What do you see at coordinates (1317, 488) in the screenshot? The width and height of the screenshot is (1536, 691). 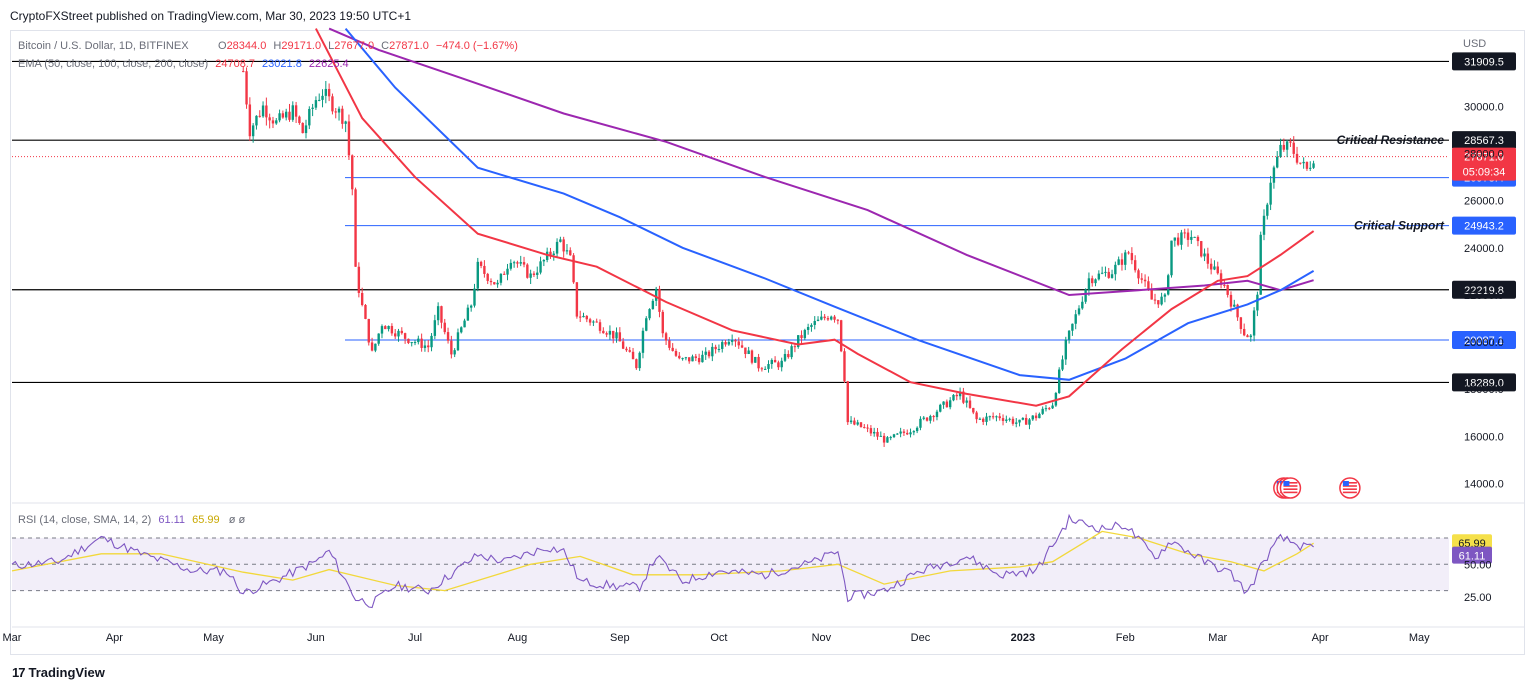 I see `event-flags` at bounding box center [1317, 488].